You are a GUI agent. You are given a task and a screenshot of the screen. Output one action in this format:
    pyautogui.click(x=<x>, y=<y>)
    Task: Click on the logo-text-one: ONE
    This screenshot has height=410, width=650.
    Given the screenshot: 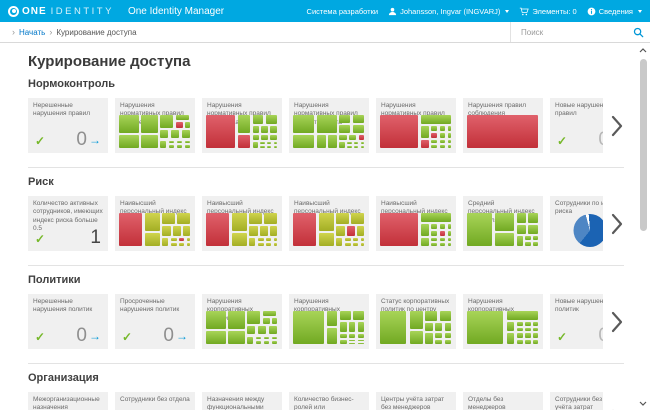 What is the action you would take?
    pyautogui.click(x=34, y=11)
    